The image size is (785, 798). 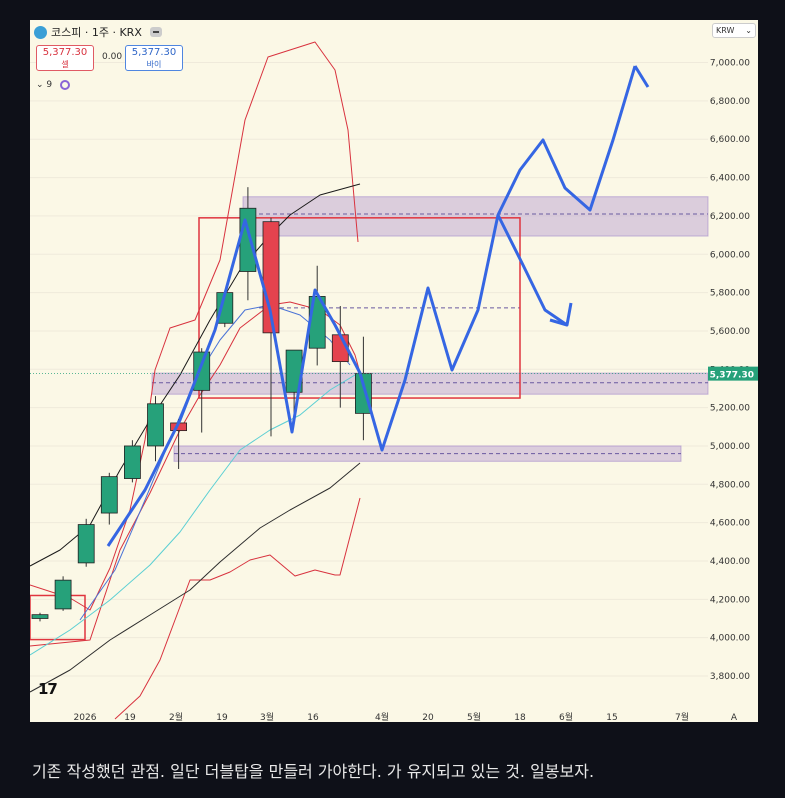 I want to click on y-tick-label: 4,000.00, so click(x=730, y=639).